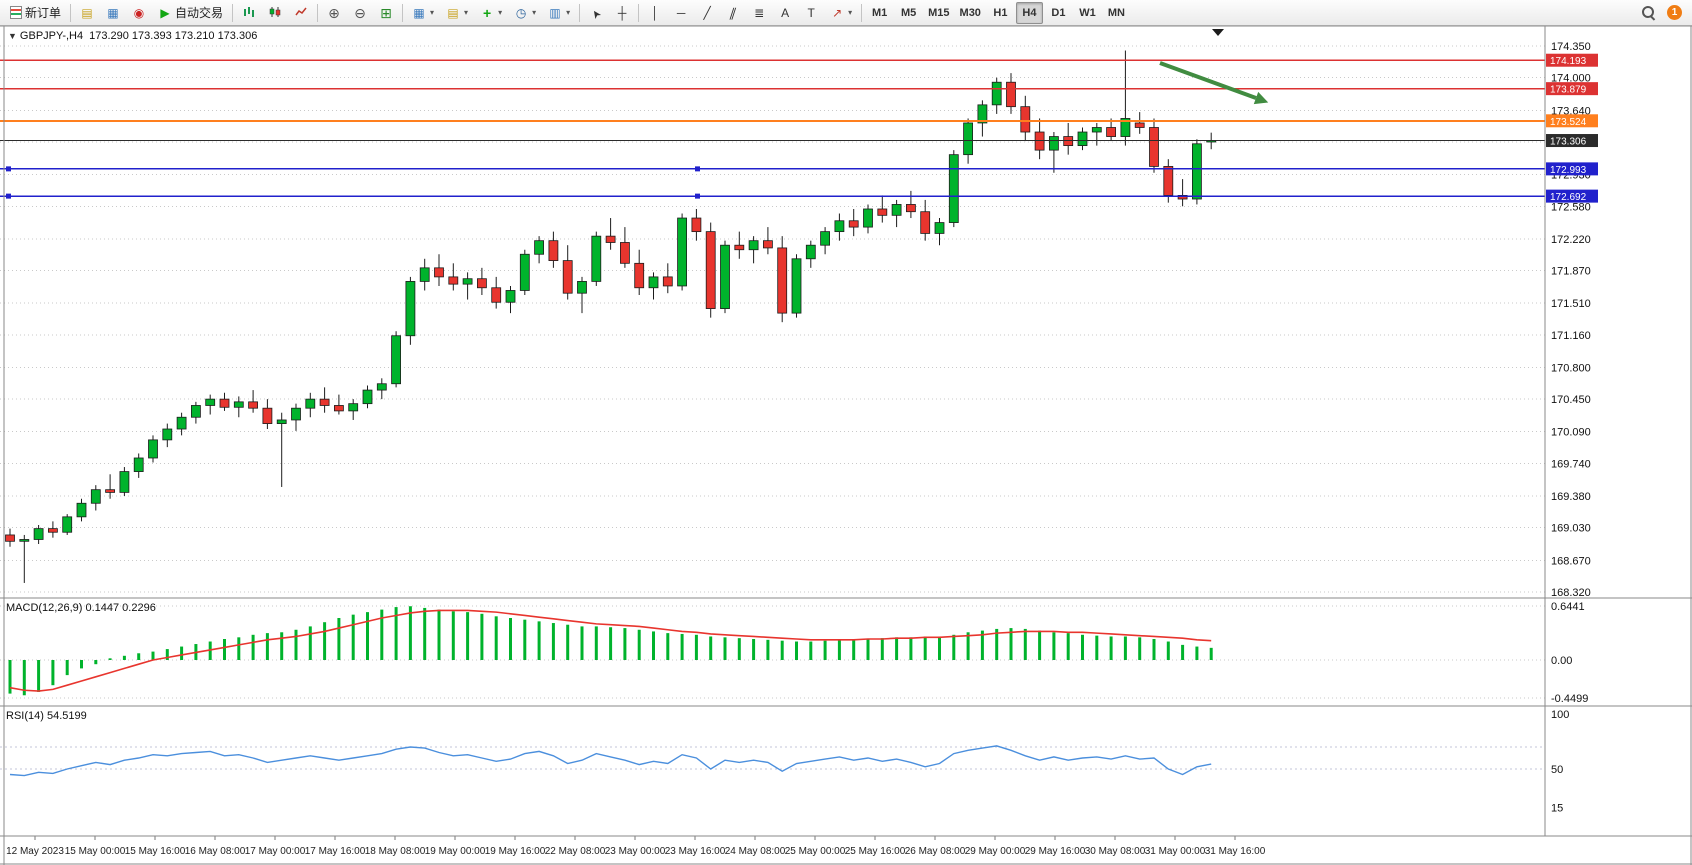 This screenshot has height=865, width=1692. Describe the element at coordinates (301, 13) in the screenshot. I see `line-chart-button` at that location.